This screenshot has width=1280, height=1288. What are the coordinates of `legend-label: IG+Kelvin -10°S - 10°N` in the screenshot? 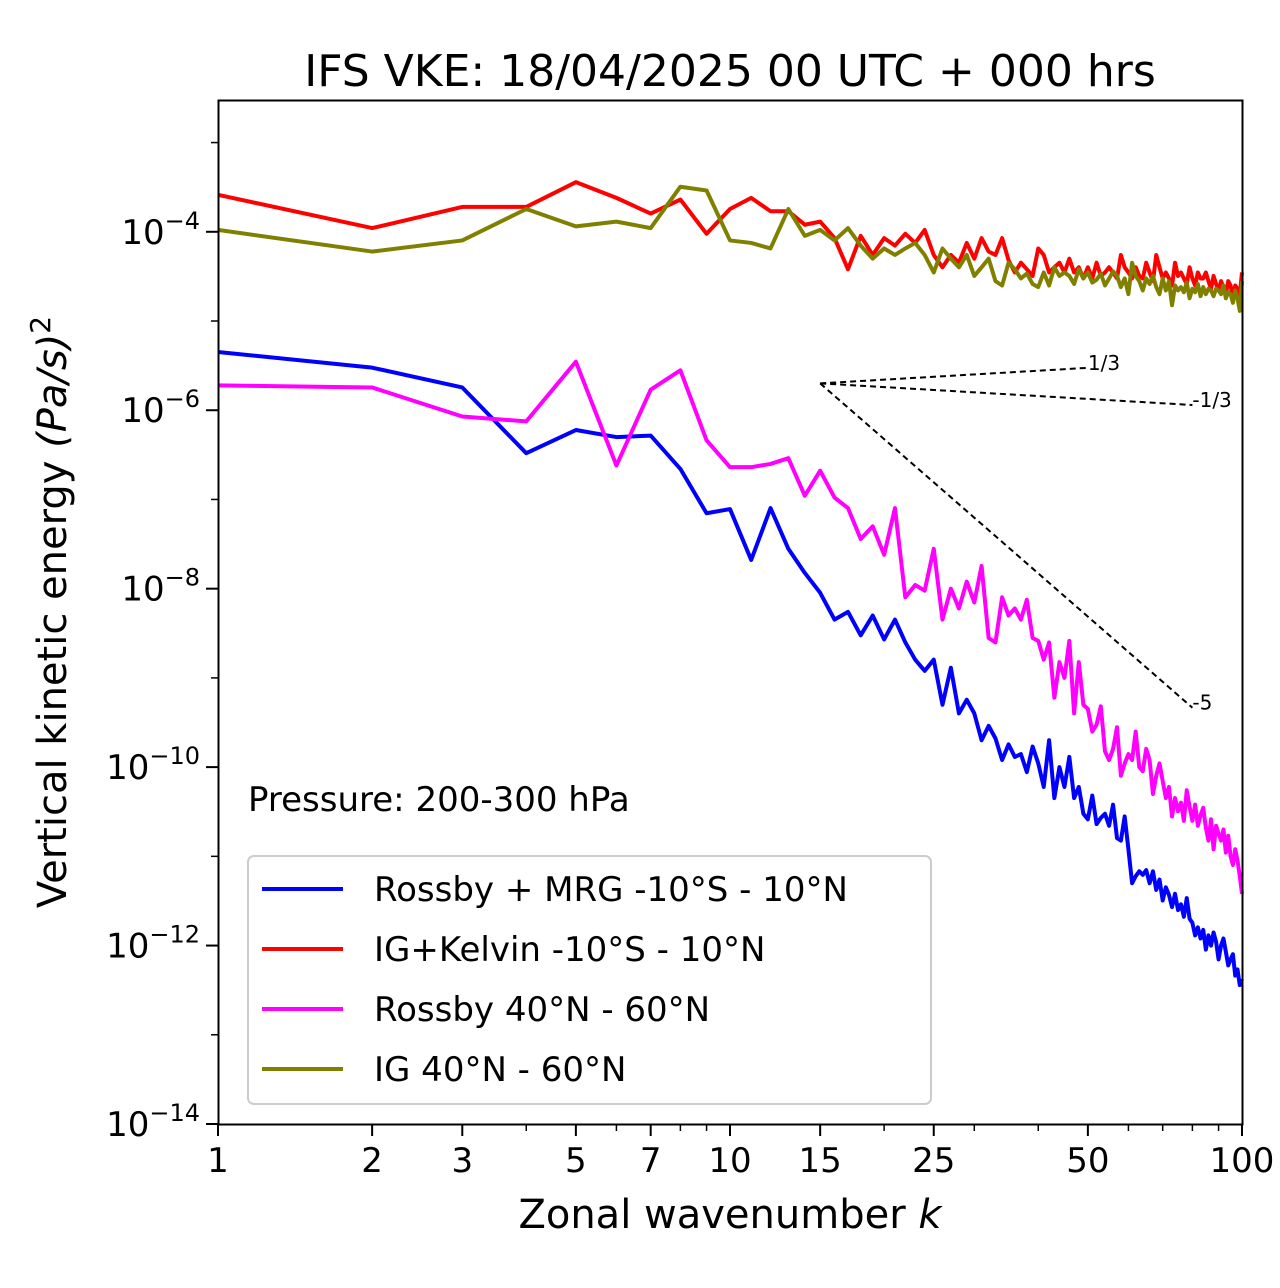 It's located at (569, 950).